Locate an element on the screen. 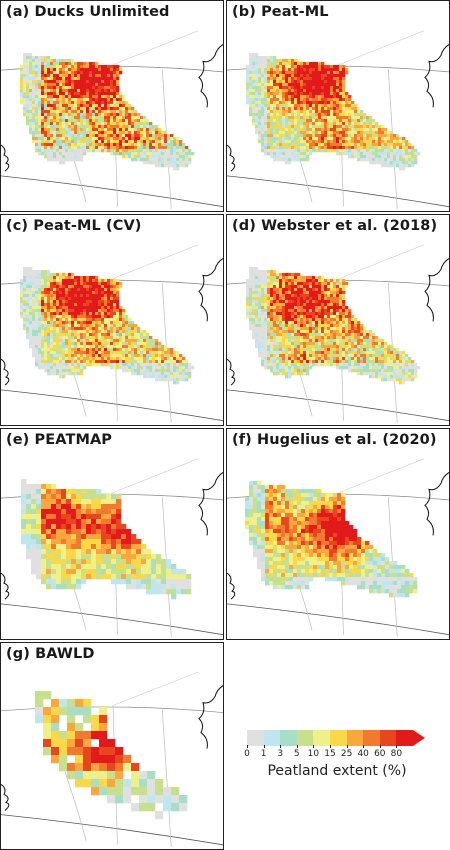 The image size is (450, 850). panel-c: (c) Peat-ML (CV) is located at coordinates (112, 320).